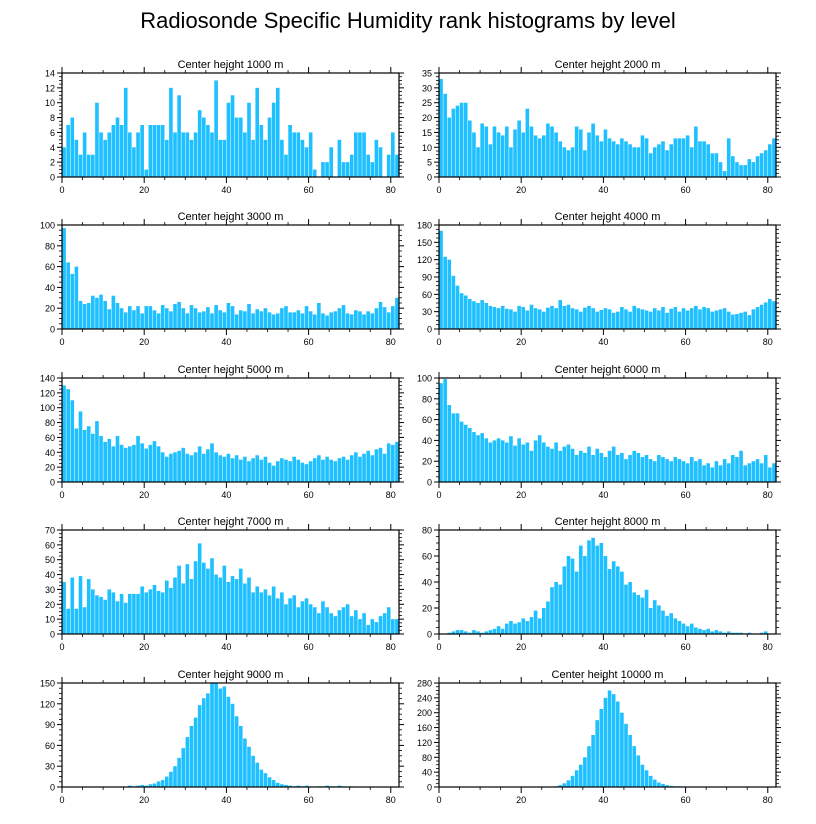  Describe the element at coordinates (231, 217) in the screenshot. I see `subplot-title: Center height 3000 m` at that location.